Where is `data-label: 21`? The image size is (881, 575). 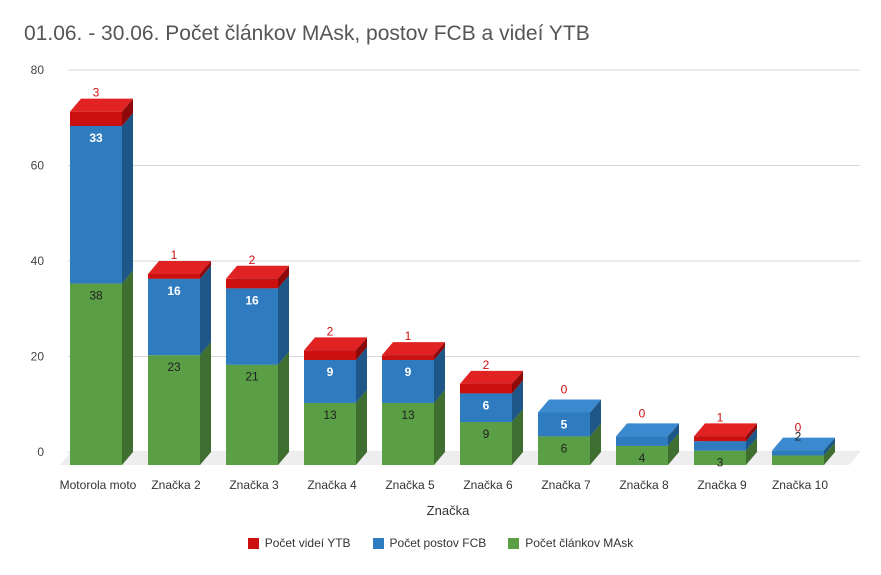 data-label: 21 is located at coordinates (252, 377).